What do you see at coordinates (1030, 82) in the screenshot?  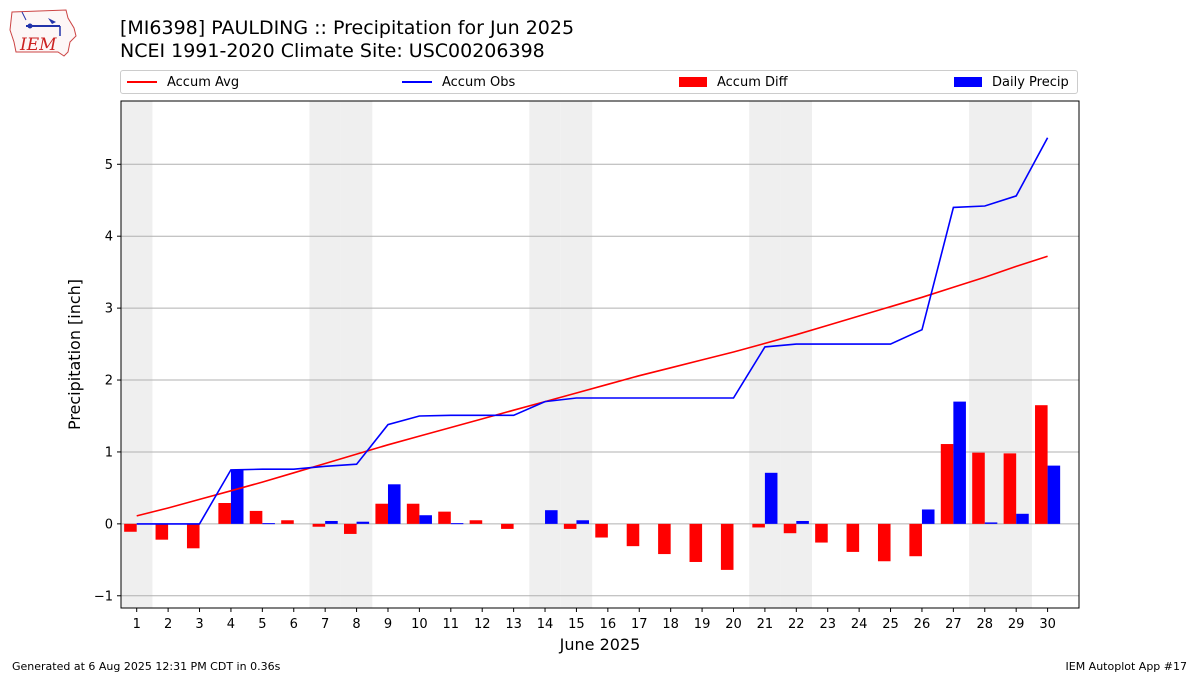 I see `legend-label-daily-precip: Daily Precip` at bounding box center [1030, 82].